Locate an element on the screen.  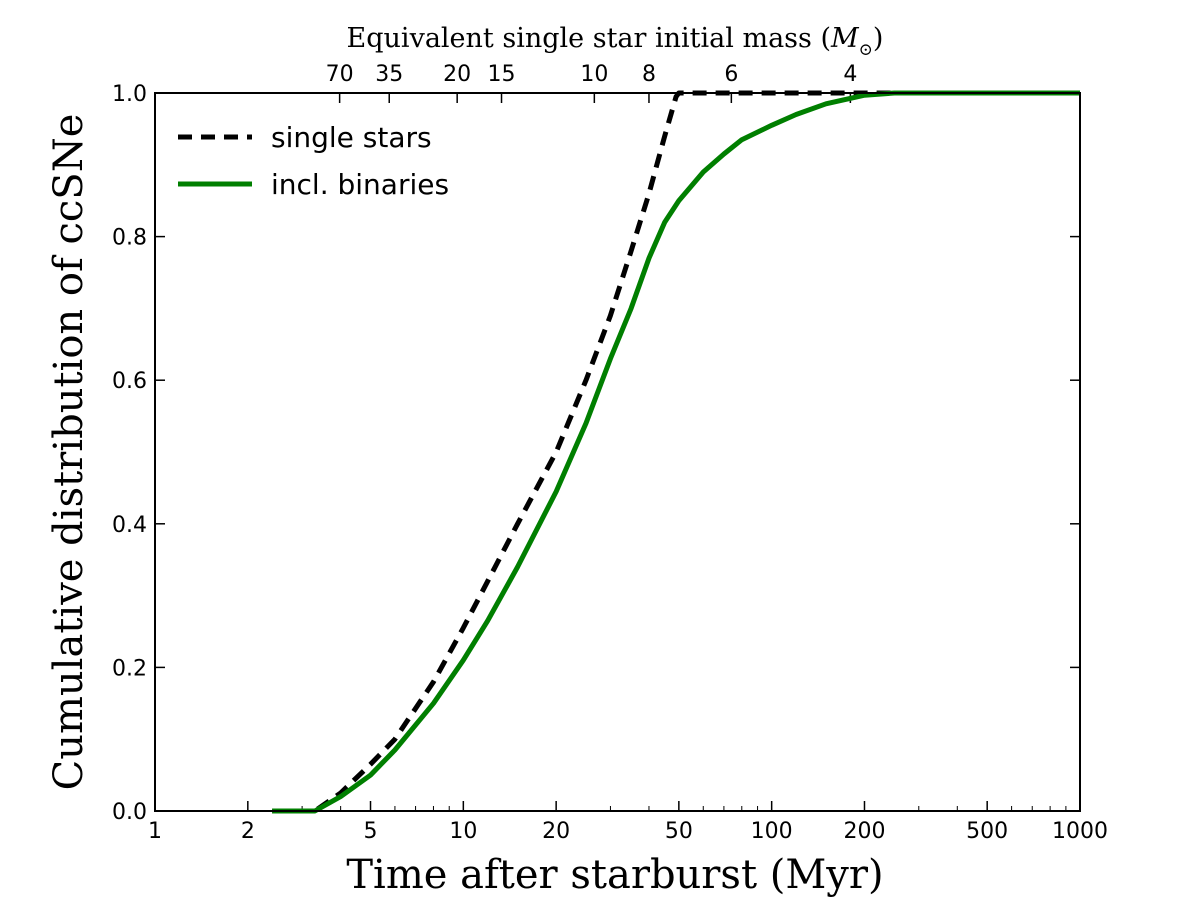
x-axis-title: Time after starburst (Myr) is located at coordinates (614, 875).